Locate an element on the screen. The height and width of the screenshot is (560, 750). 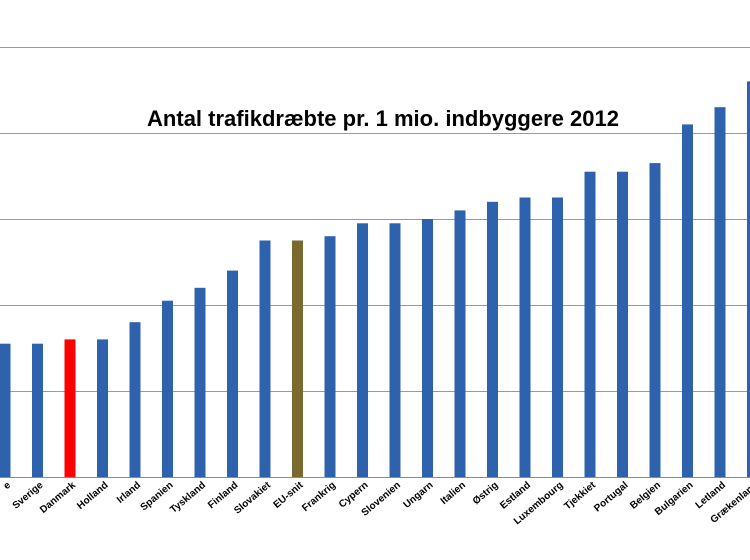
bar-spanien is located at coordinates (167, 388).